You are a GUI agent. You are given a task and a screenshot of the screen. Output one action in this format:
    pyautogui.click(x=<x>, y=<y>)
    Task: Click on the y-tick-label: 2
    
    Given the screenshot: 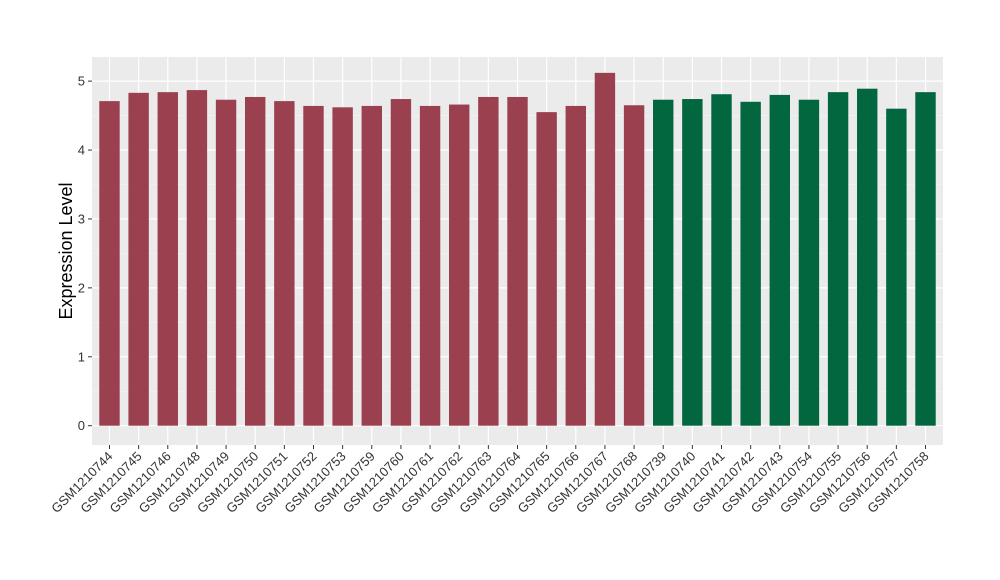 What is the action you would take?
    pyautogui.click(x=81, y=287)
    